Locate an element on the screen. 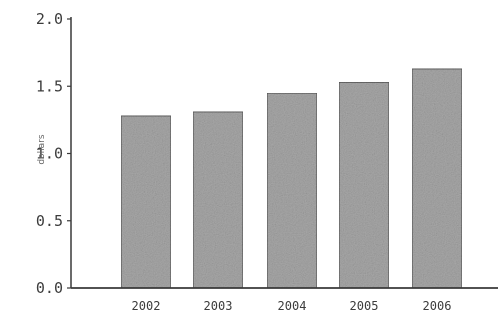  x-ticks-layer: 2002 2003 2004 2005 2006 is located at coordinates (292, 306).